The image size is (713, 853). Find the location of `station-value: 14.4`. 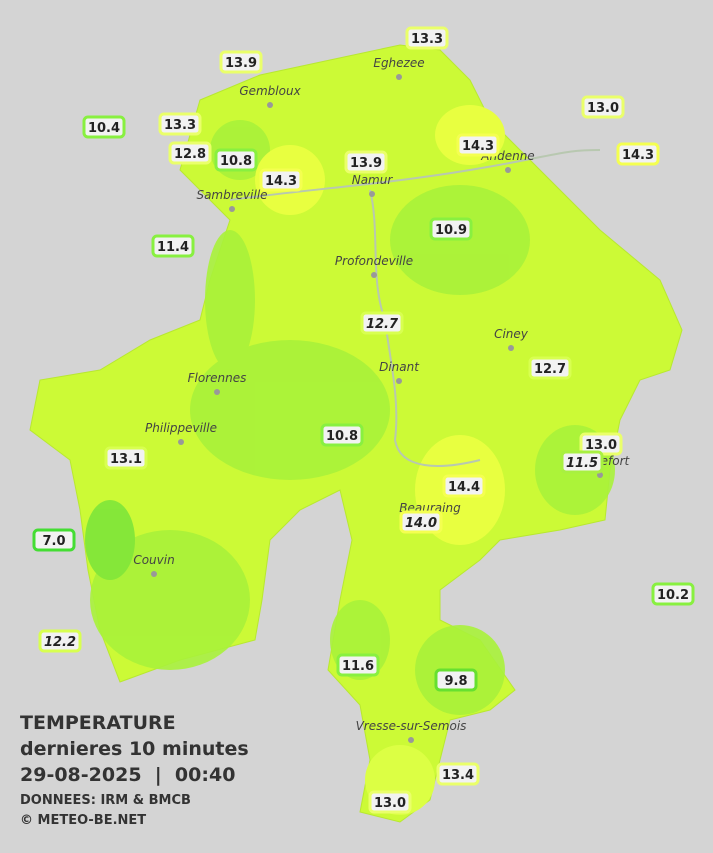

station-value: 14.4 is located at coordinates (464, 487).